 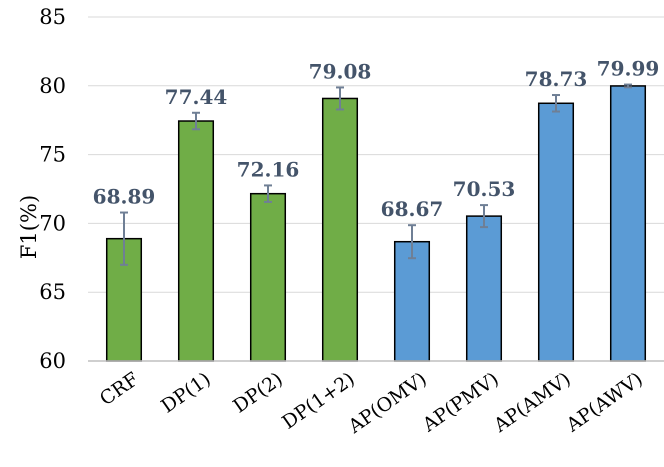 What do you see at coordinates (124, 197) in the screenshot?
I see `data-label: 68.89` at bounding box center [124, 197].